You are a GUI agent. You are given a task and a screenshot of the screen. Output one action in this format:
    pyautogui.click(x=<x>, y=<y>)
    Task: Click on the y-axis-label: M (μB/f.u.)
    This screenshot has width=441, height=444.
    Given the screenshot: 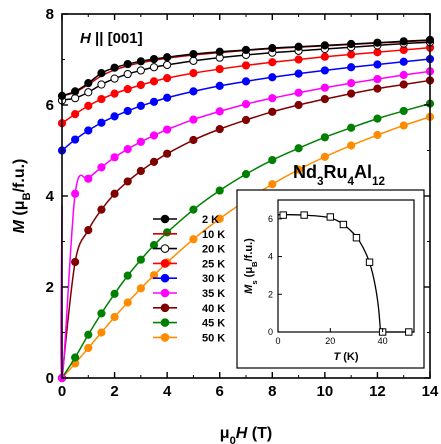 What is the action you would take?
    pyautogui.click(x=22, y=196)
    